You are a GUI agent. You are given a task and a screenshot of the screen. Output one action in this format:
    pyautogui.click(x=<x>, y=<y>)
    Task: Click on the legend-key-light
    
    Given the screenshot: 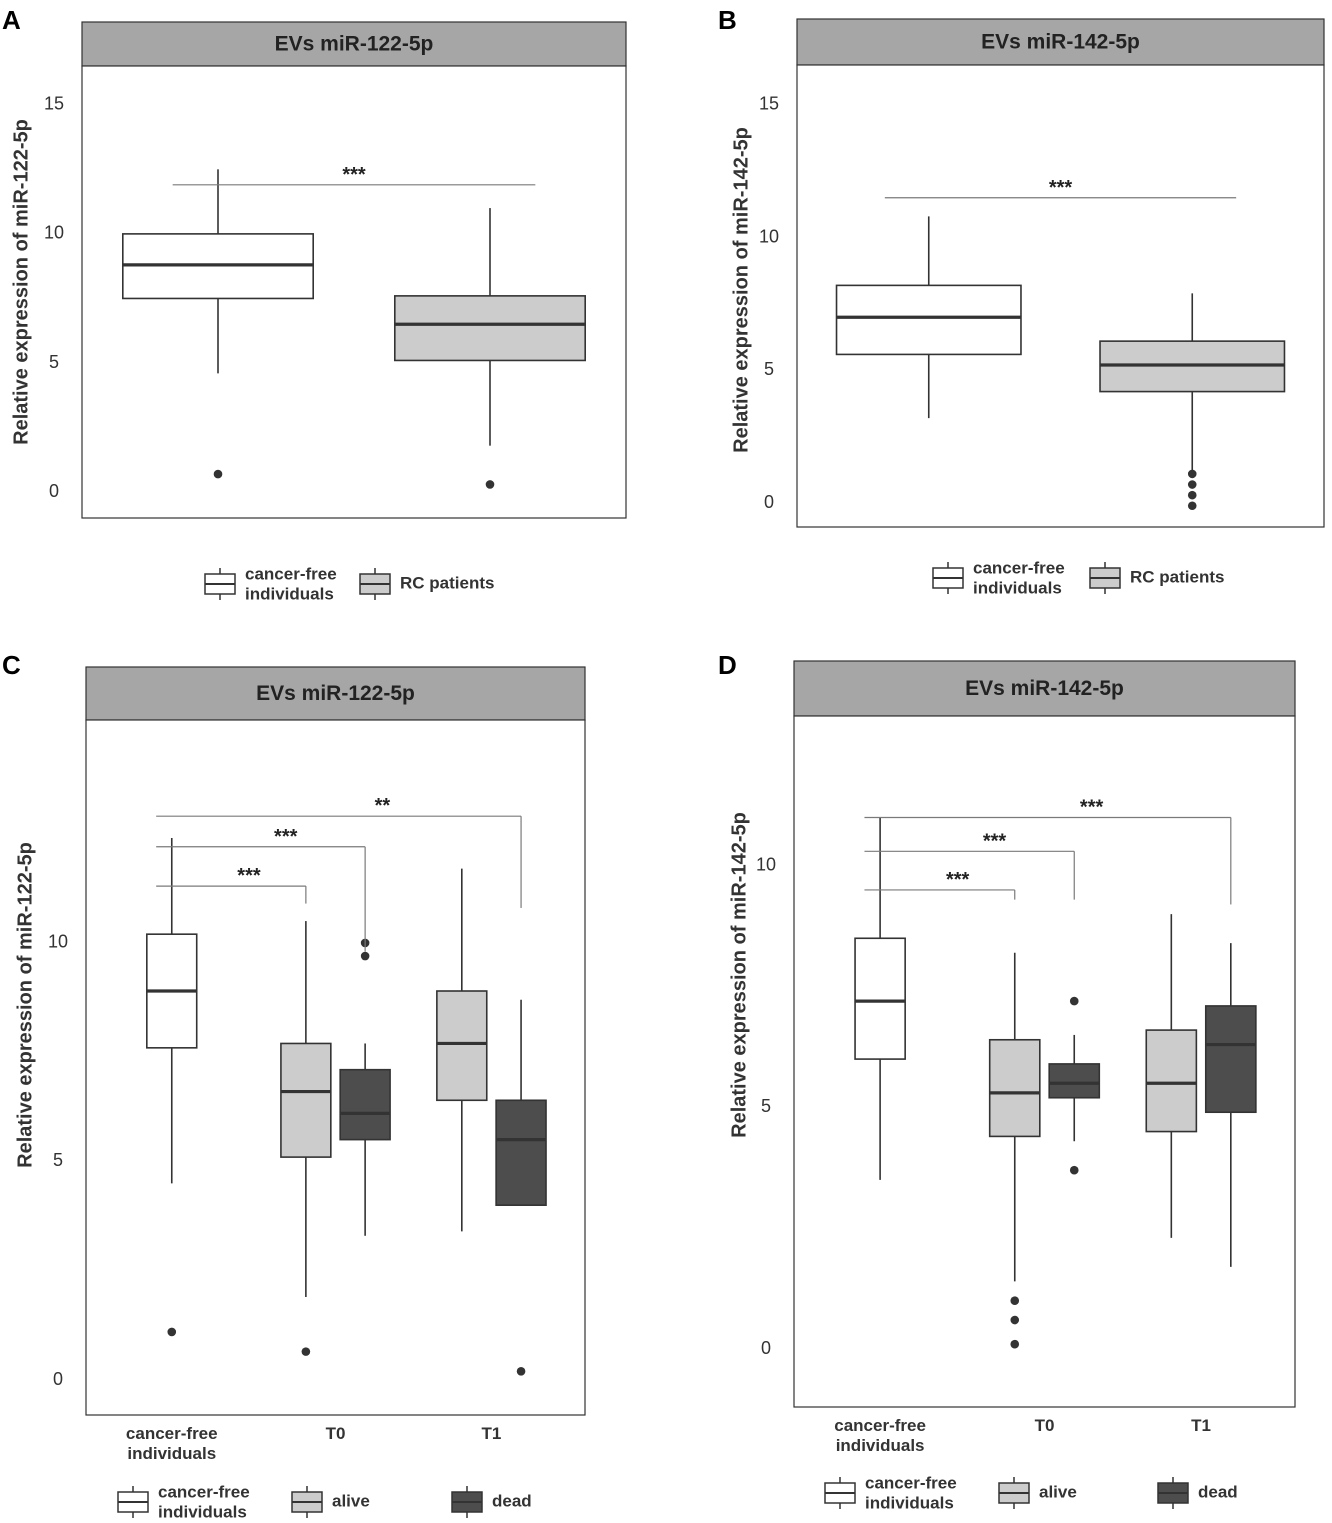 What is the action you would take?
    pyautogui.click(x=375, y=584)
    